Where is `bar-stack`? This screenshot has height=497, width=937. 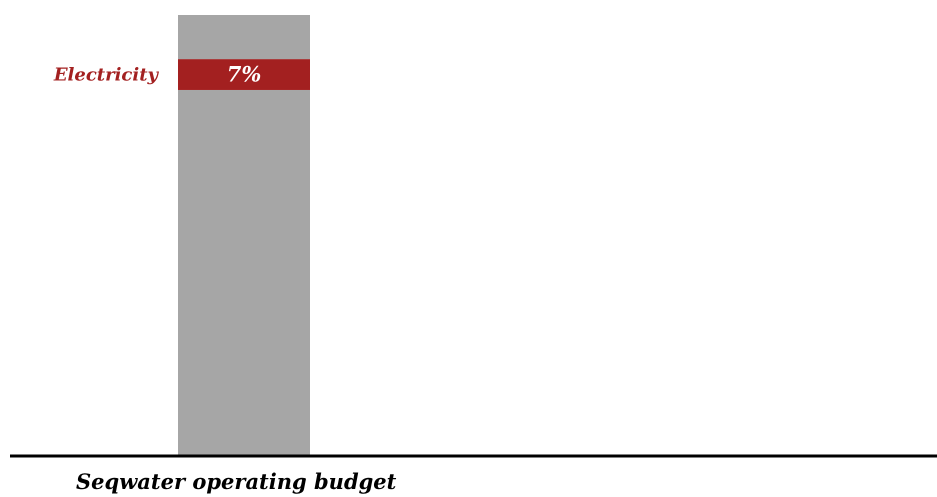
bar-stack is located at coordinates (244, 235).